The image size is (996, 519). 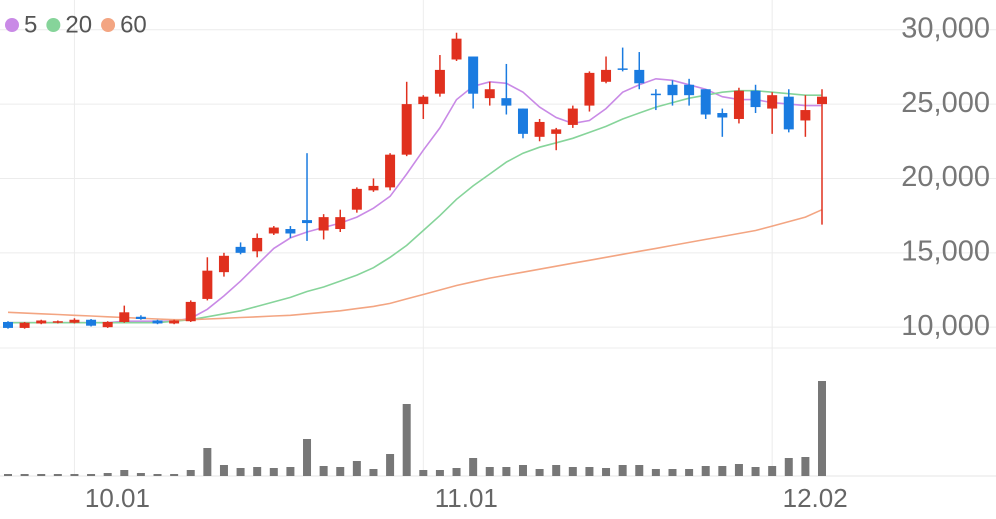 What do you see at coordinates (945, 28) in the screenshot?
I see `y-tick-label: 30,000` at bounding box center [945, 28].